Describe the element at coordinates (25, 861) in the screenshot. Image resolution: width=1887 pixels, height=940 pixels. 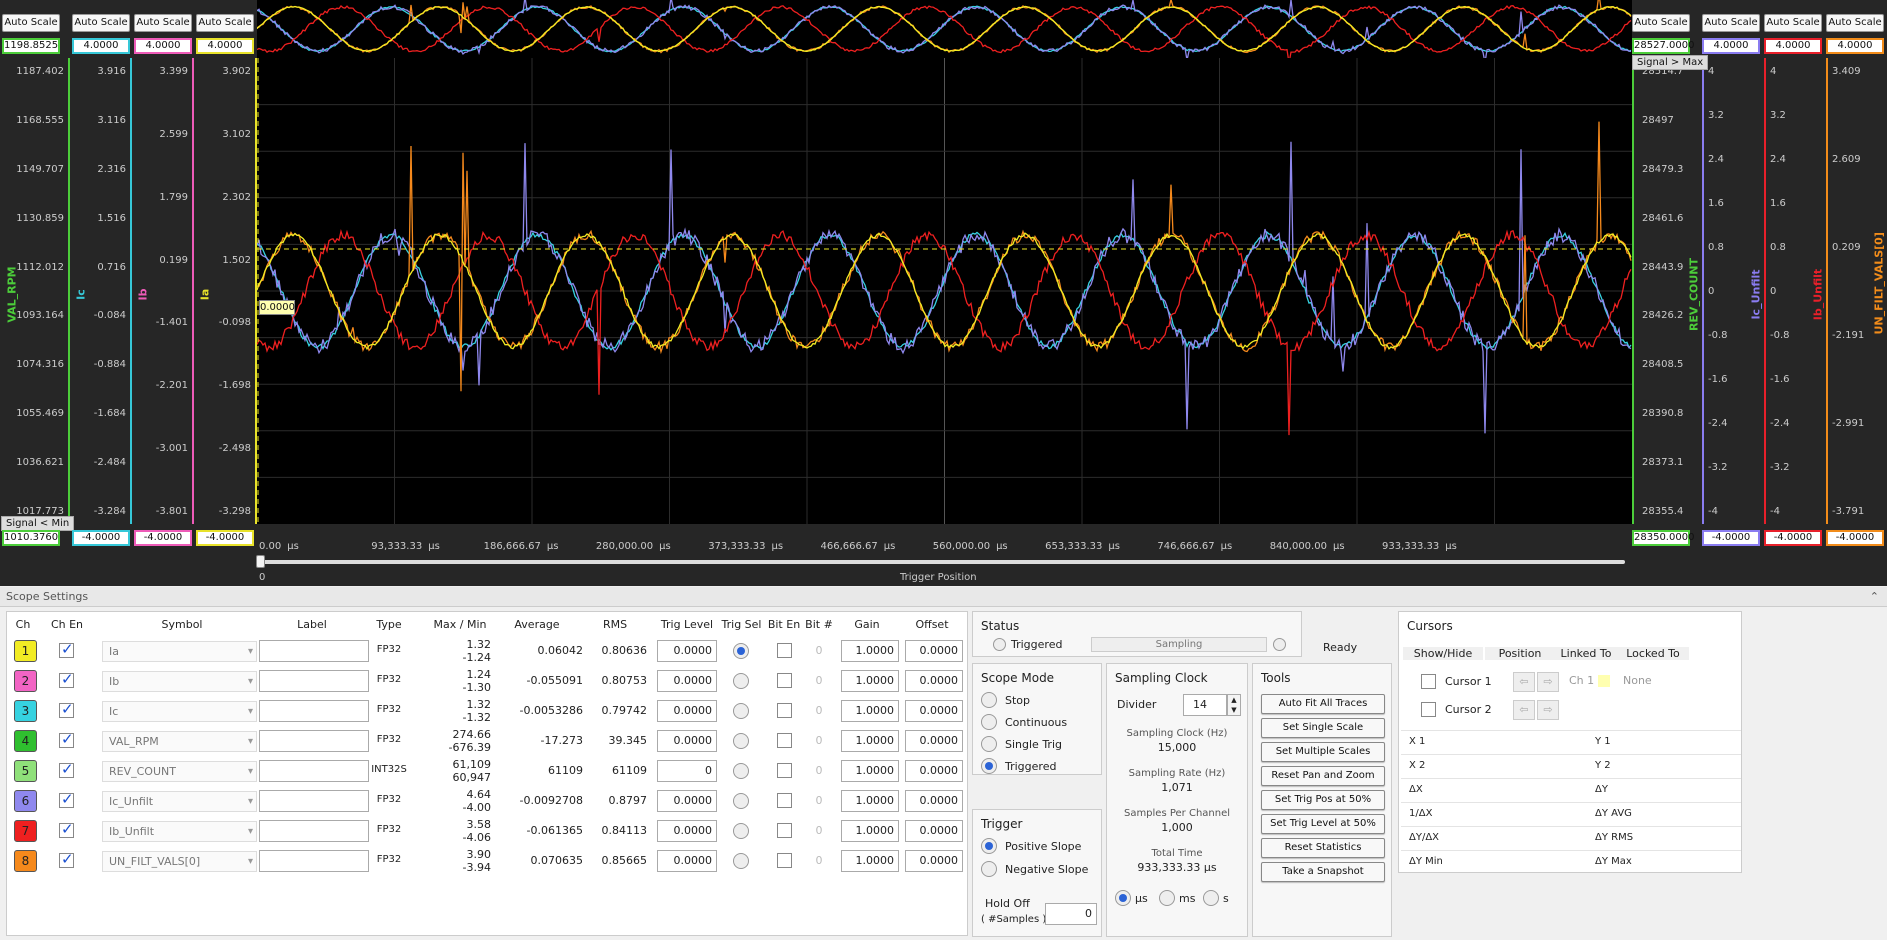
I see `channel-number-badge: 8` at that location.